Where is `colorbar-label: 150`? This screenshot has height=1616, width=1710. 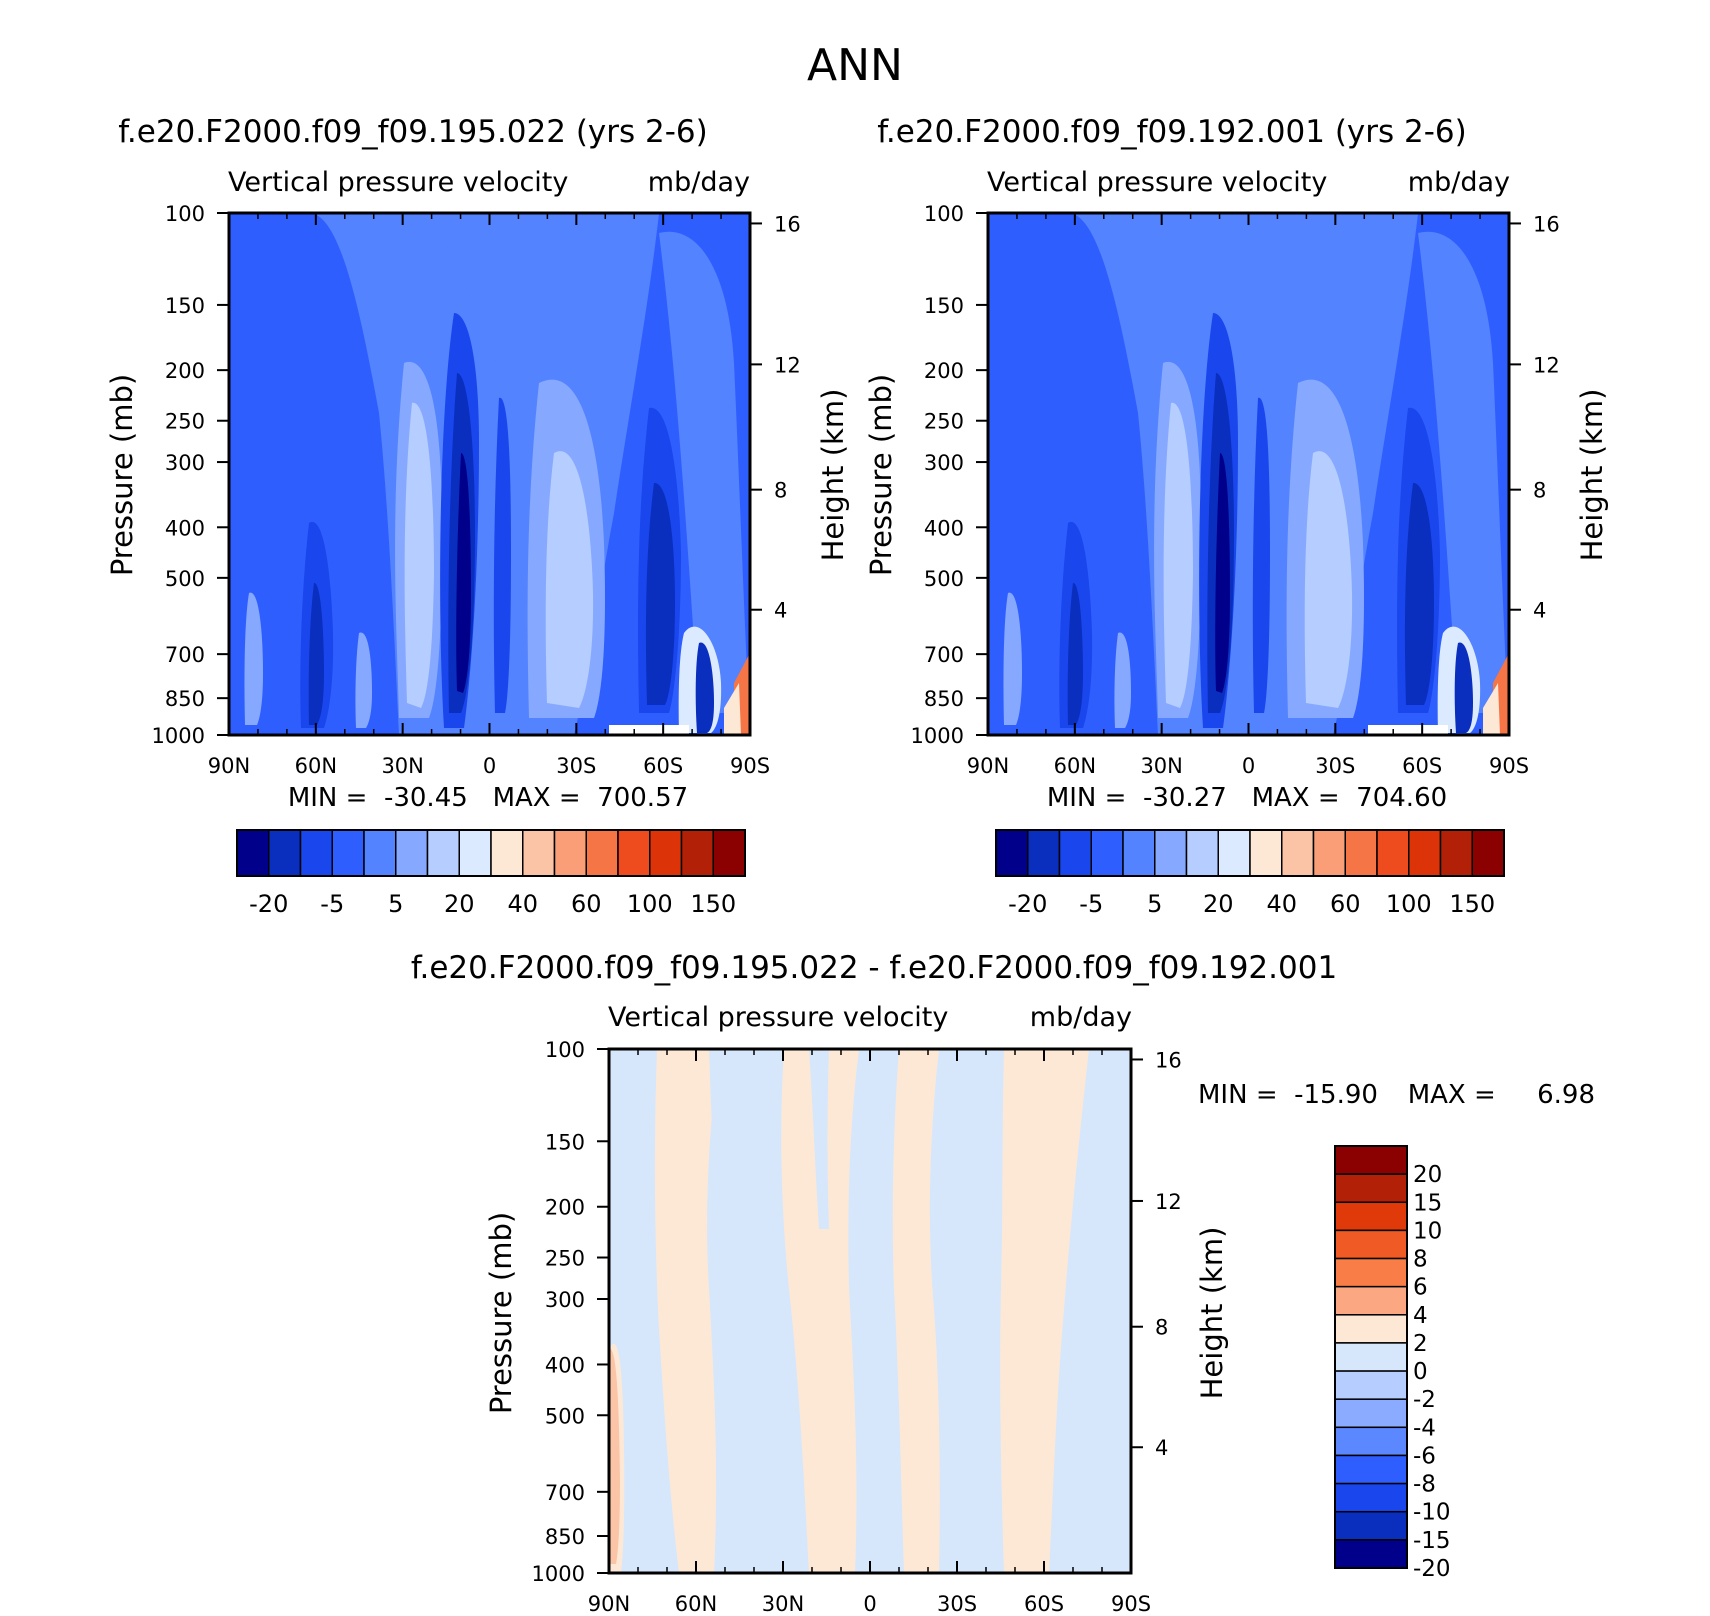
colorbar-label: 150 is located at coordinates (713, 904).